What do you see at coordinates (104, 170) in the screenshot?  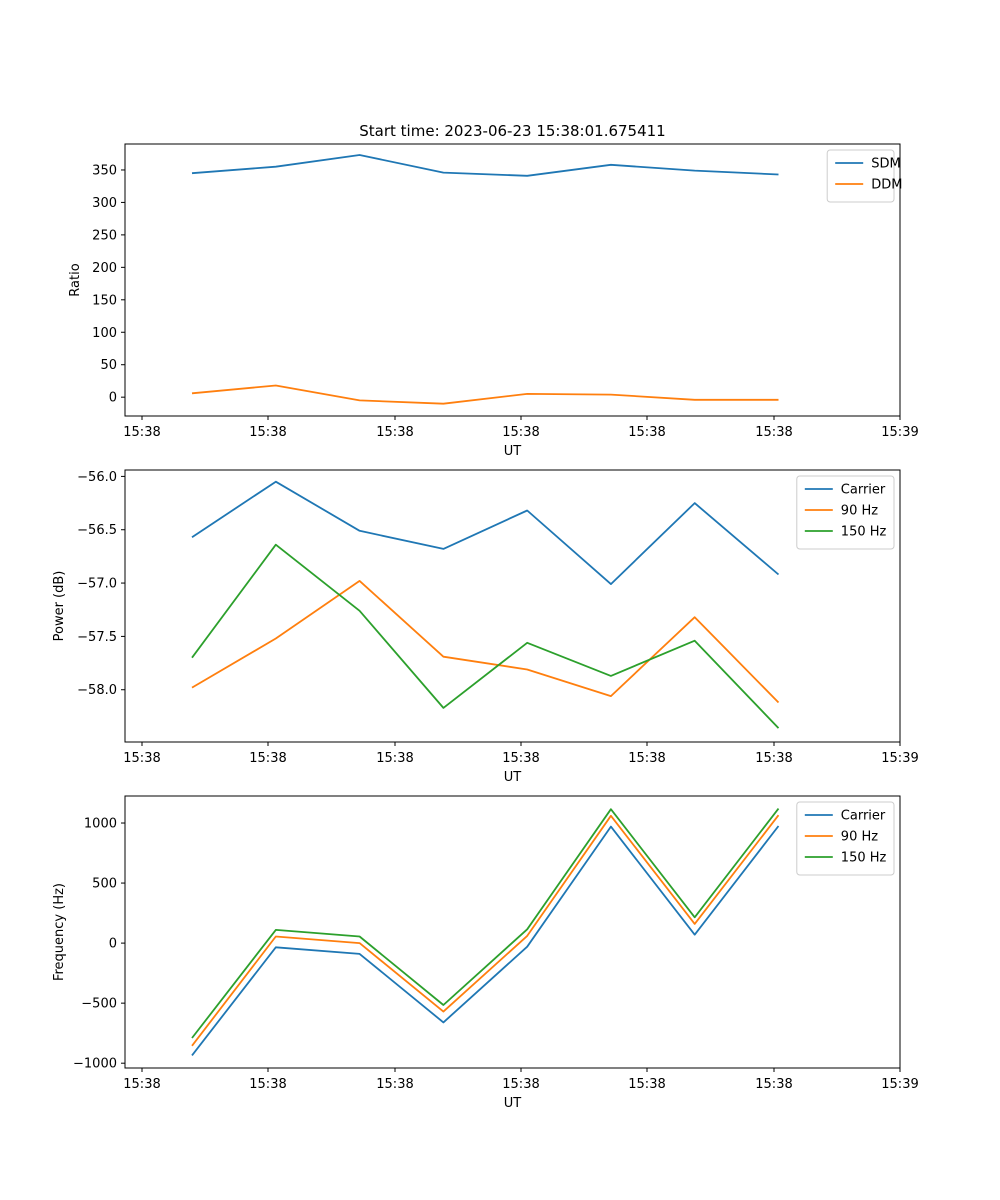 I see `y-tick-label: 350` at bounding box center [104, 170].